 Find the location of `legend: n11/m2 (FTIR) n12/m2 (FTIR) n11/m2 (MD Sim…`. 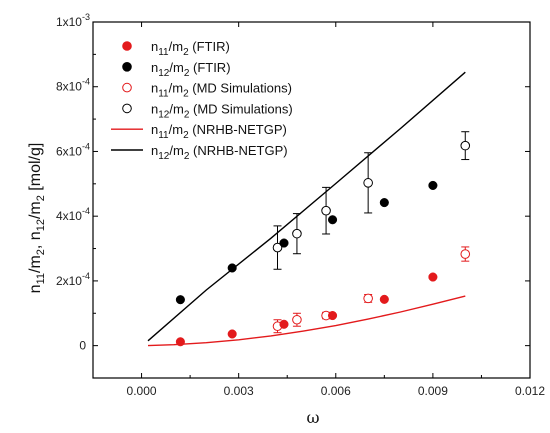

legend: n11/m2 (FTIR) n12/m2 (FTIR) n11/m2 (MD Sim… is located at coordinates (202, 100).